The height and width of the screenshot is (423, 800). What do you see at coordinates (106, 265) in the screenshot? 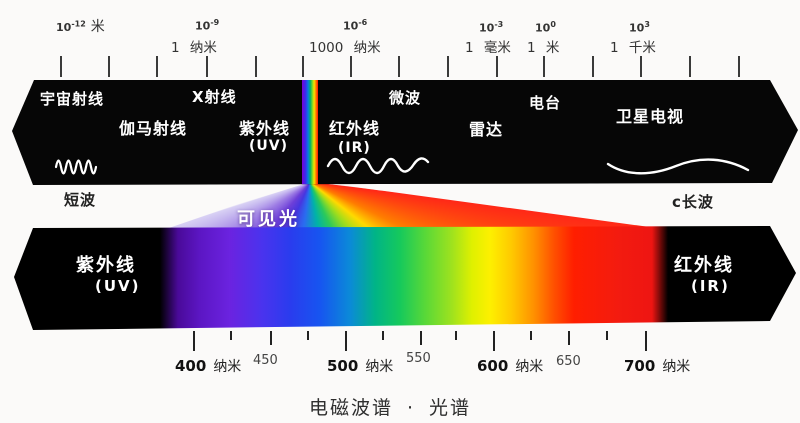
I see `uv-label: 紫外线` at bounding box center [106, 265].